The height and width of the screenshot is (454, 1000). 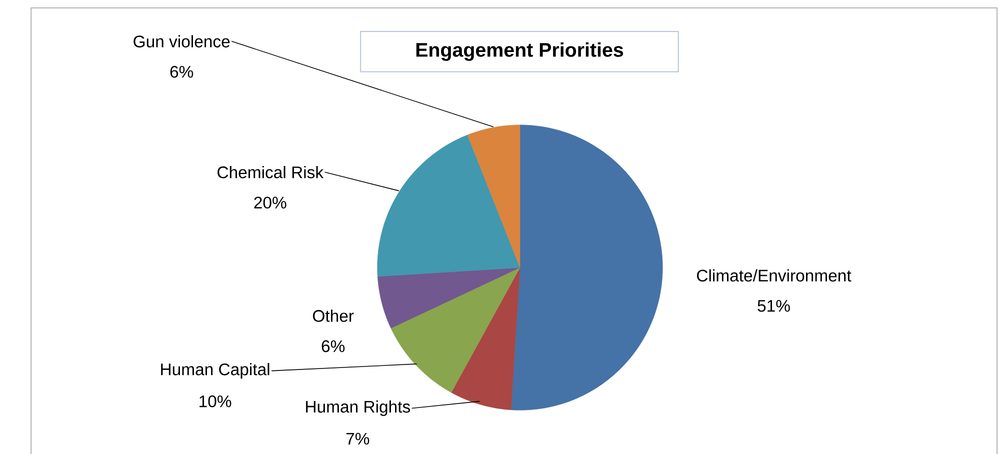 What do you see at coordinates (215, 370) in the screenshot?
I see `slice-label: Human Capital` at bounding box center [215, 370].